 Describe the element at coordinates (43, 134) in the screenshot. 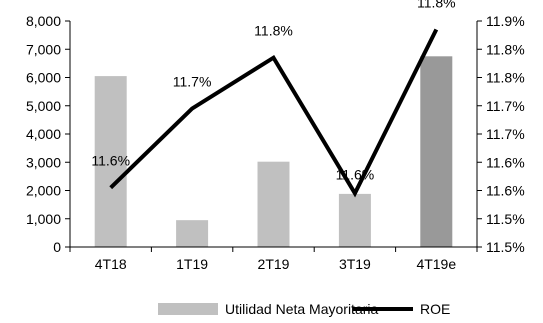

I see `left-tick-label: 4,000` at that location.